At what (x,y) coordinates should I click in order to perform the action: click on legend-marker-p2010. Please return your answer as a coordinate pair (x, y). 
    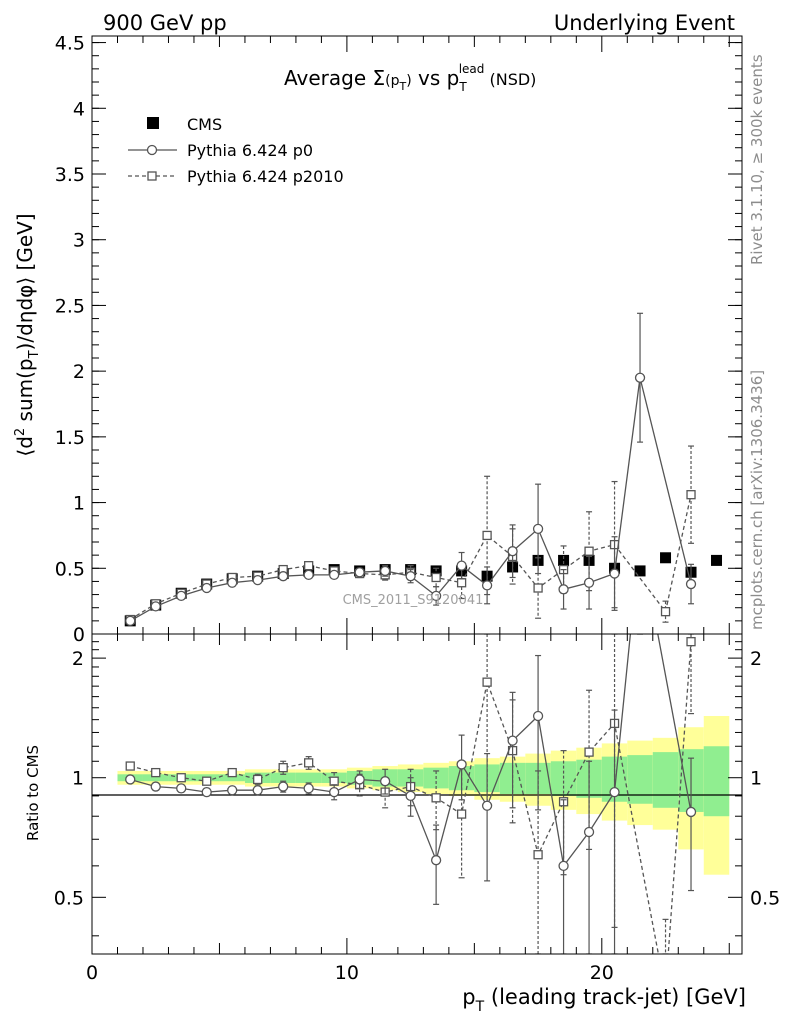
    Looking at the image, I should click on (152, 176).